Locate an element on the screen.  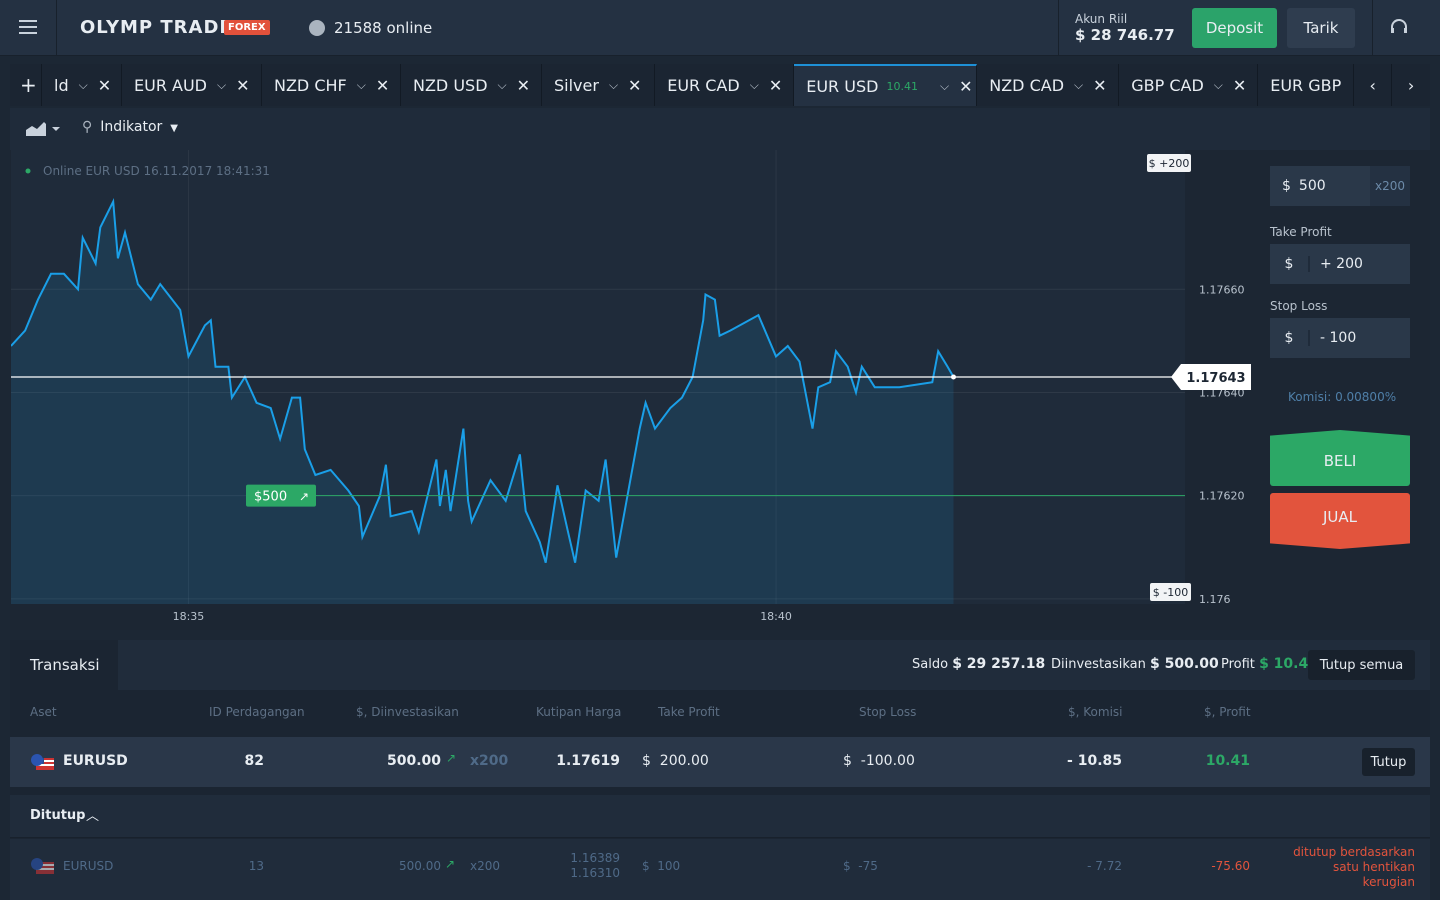
stop-loss: $ -100.00 is located at coordinates (879, 761).